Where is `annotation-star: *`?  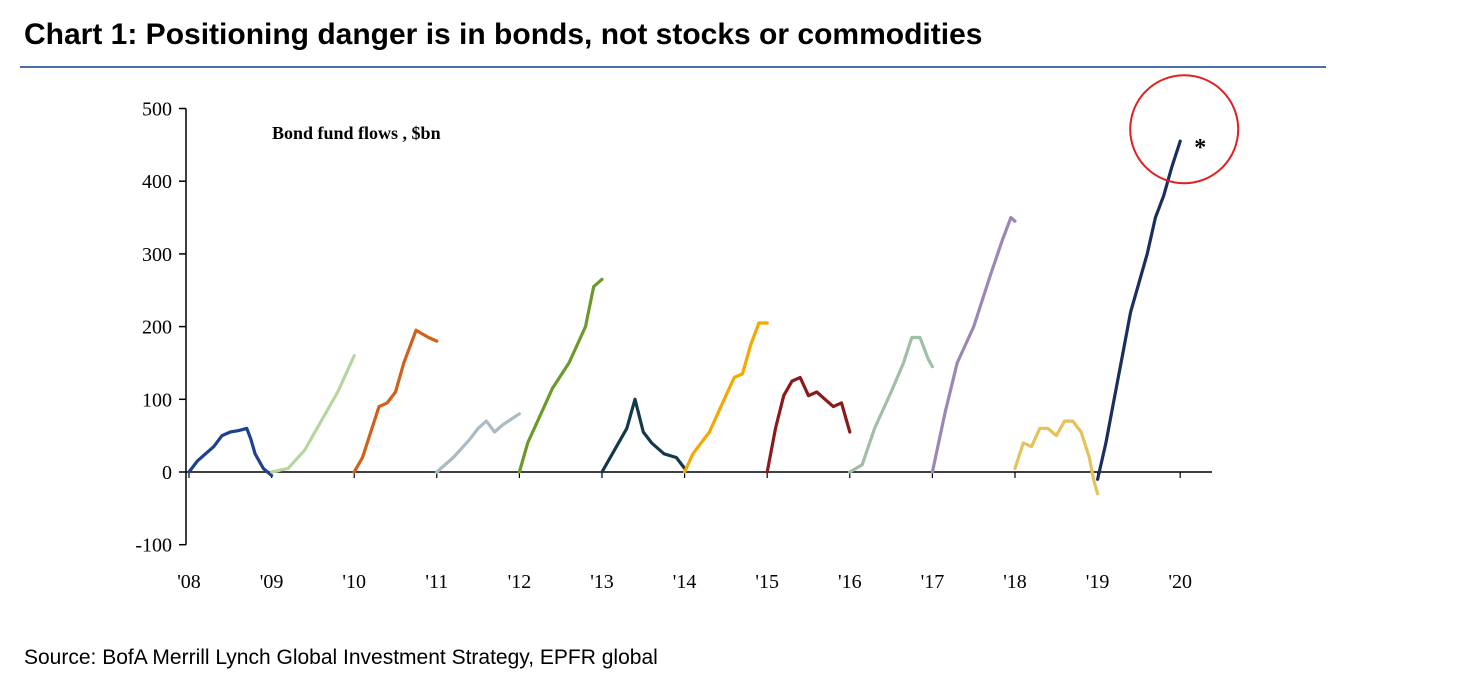
annotation-star: * is located at coordinates (1200, 148).